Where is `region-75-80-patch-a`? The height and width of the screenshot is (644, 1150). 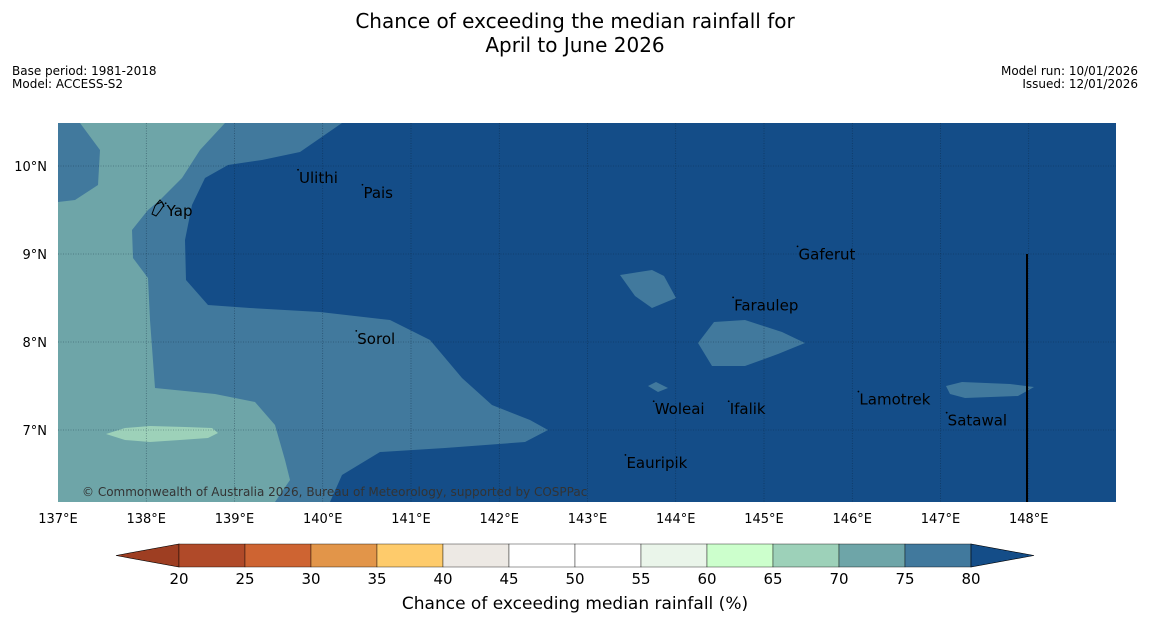 region-75-80-patch-a is located at coordinates (648, 289).